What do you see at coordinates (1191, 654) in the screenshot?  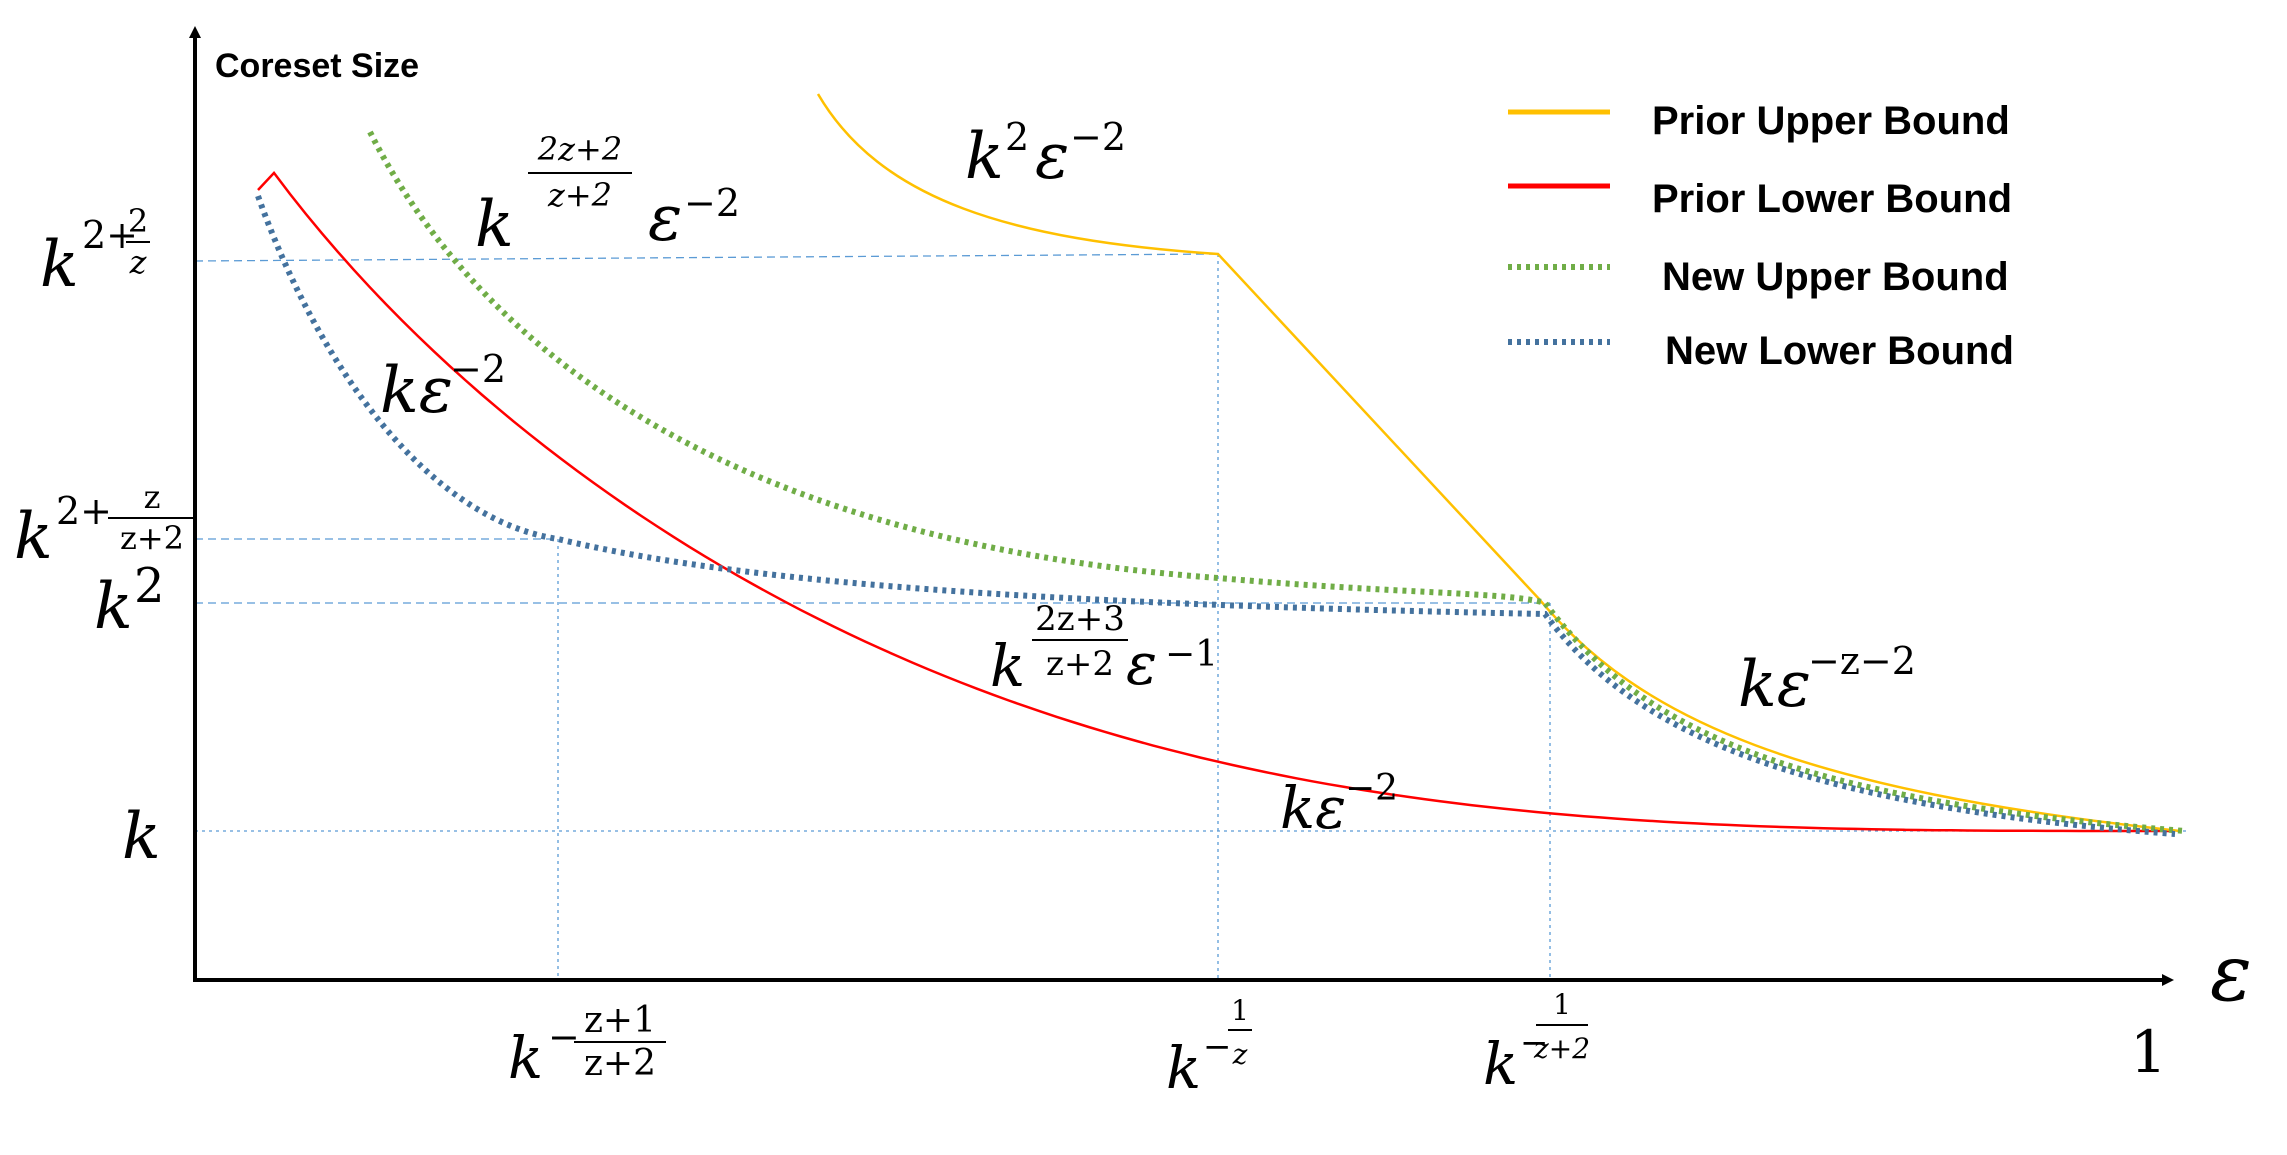 I see `svg-text: −1` at bounding box center [1191, 654].